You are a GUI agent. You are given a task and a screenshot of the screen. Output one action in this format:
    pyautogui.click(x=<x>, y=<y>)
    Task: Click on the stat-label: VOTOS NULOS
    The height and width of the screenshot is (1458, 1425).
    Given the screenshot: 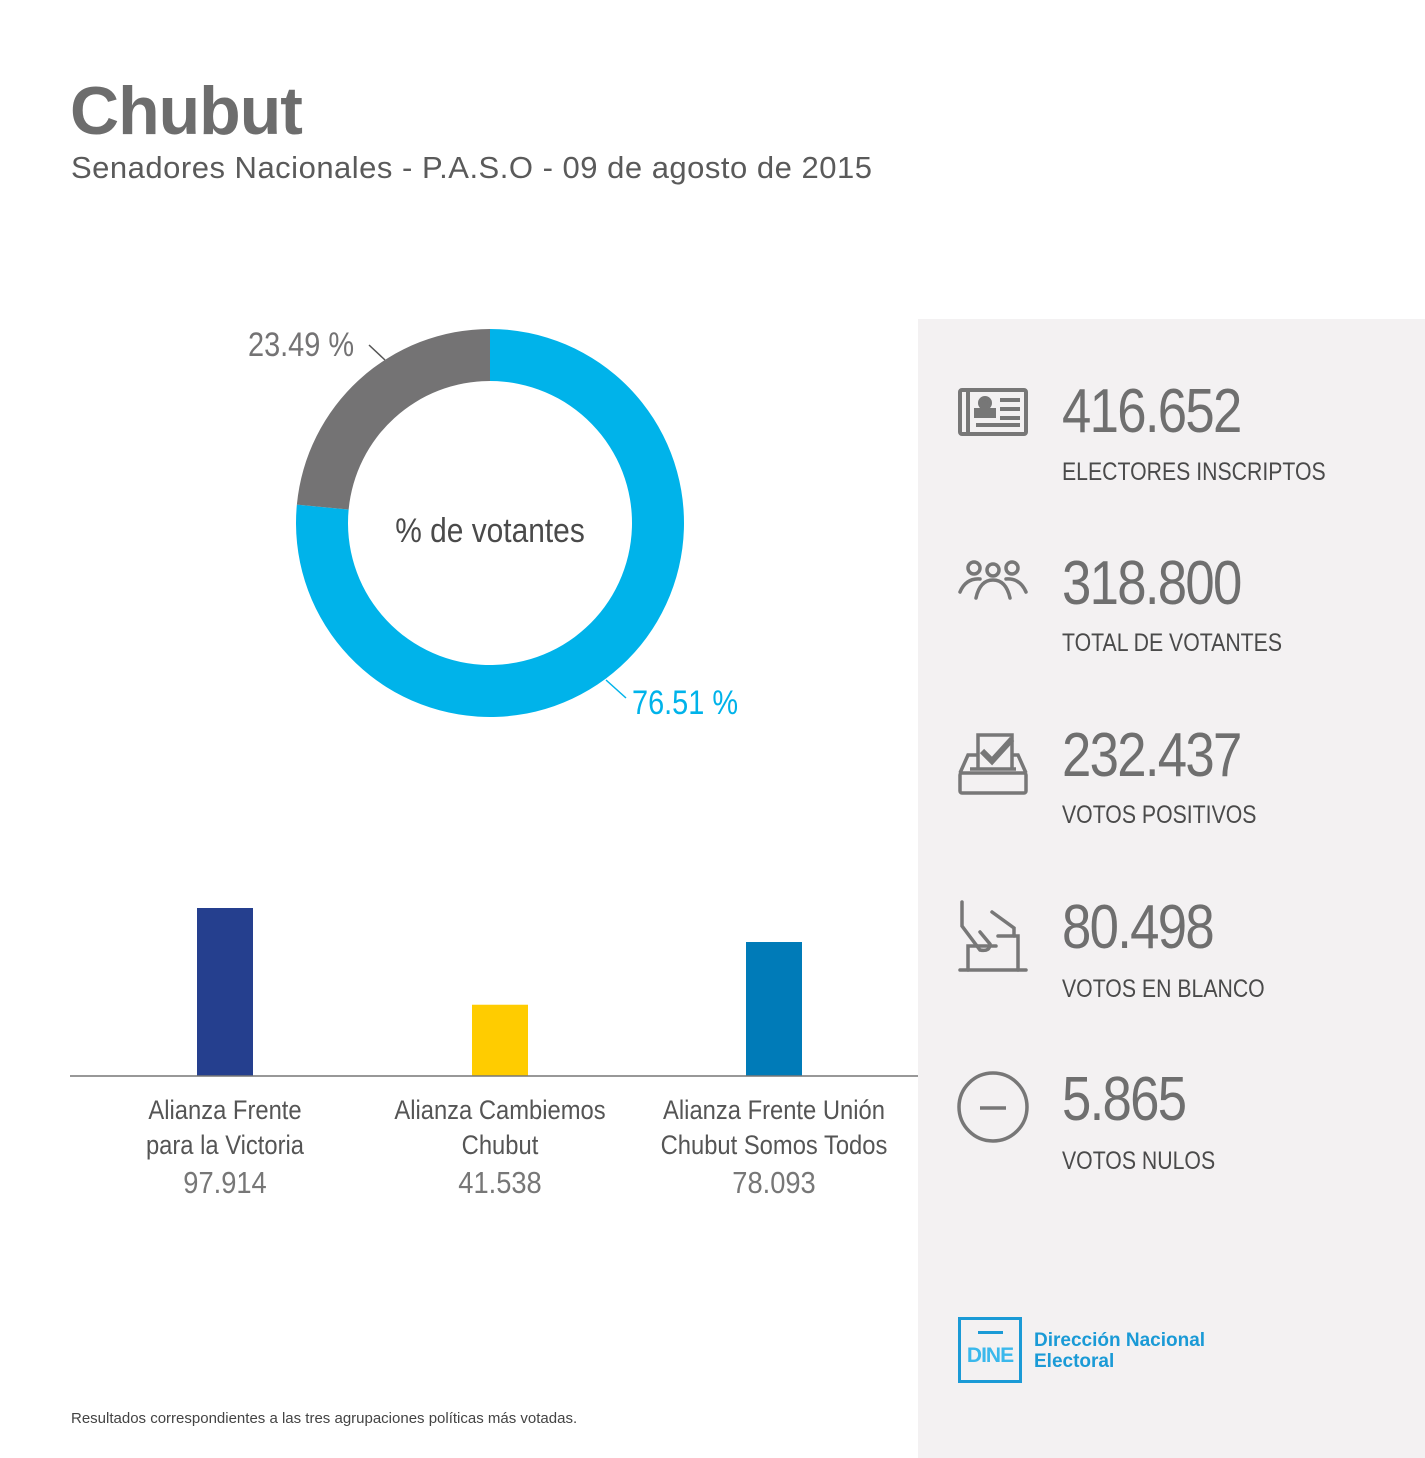 What is the action you would take?
    pyautogui.click(x=1139, y=1161)
    